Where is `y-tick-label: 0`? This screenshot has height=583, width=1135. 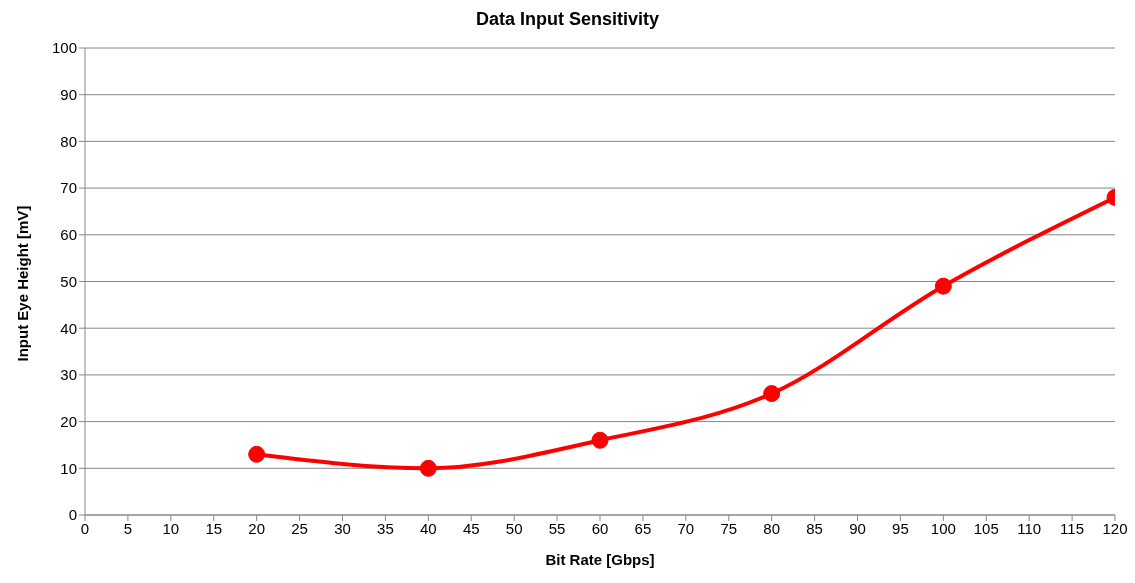 y-tick-label: 0 is located at coordinates (72, 515).